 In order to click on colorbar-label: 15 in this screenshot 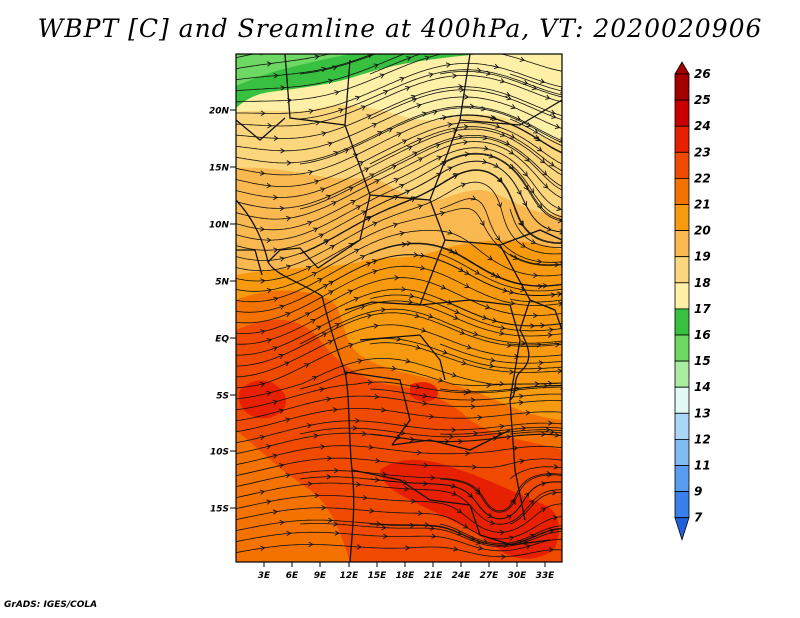, I will do `click(702, 361)`.